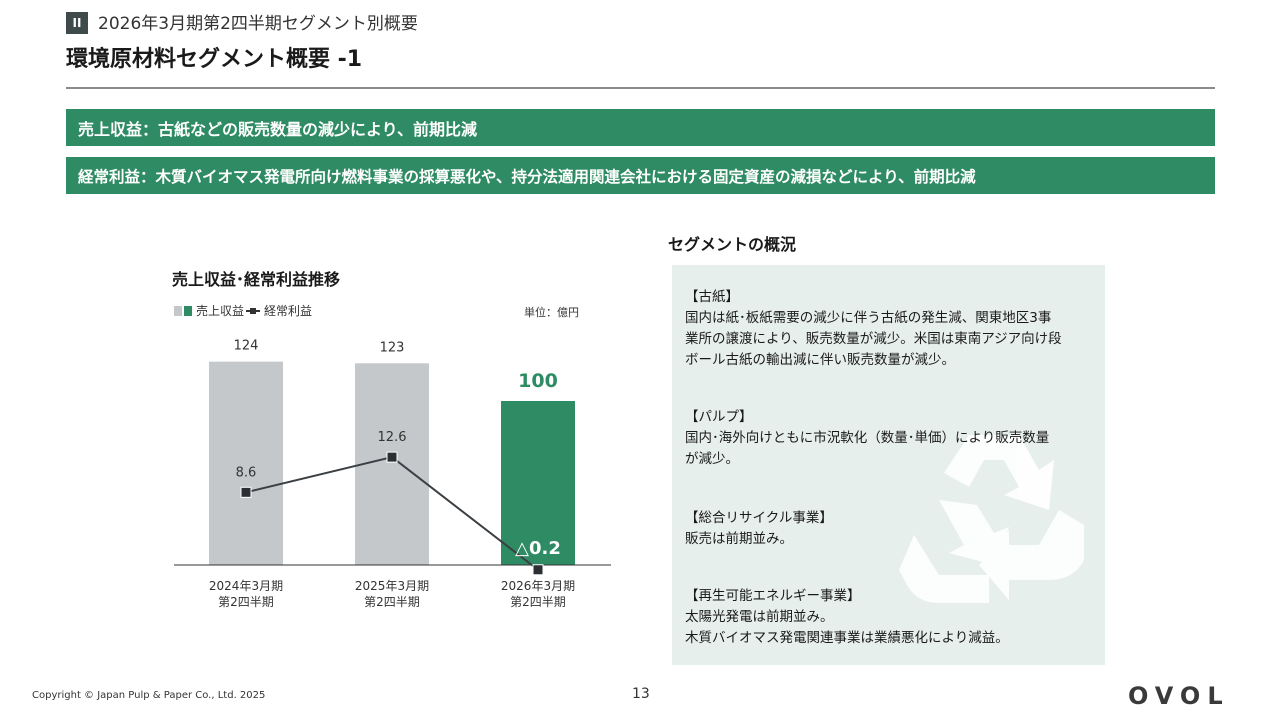 This screenshot has height=720, width=1280. I want to click on page-title: 環境原材料セグメント概要 -1, so click(214, 59).